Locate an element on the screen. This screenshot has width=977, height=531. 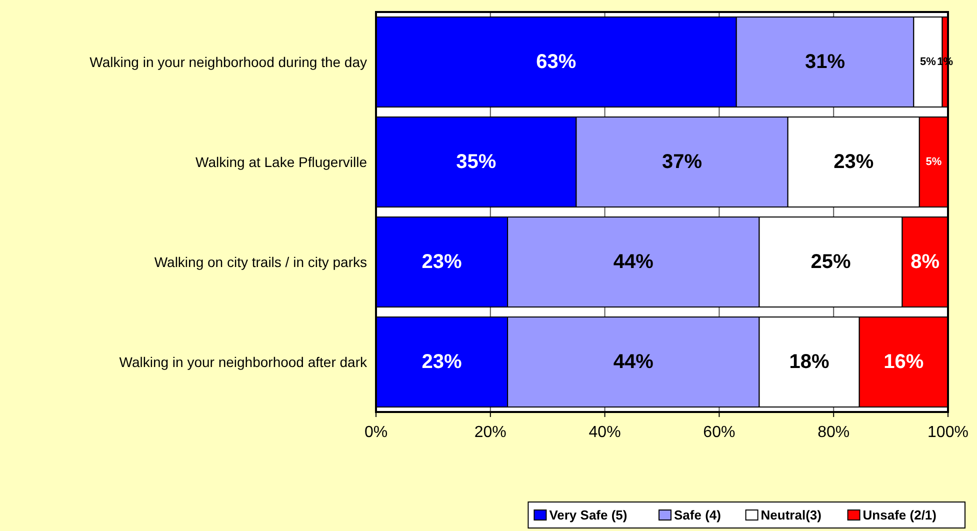
data-label: 25% is located at coordinates (830, 262).